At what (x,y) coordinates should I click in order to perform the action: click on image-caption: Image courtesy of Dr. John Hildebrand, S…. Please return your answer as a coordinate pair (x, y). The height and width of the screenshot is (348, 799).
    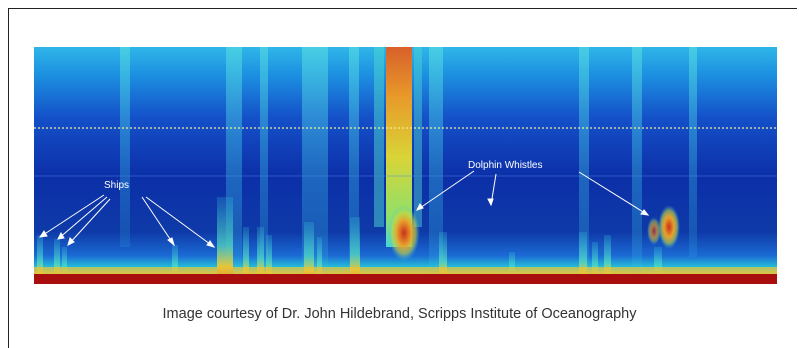
    Looking at the image, I should click on (399, 314).